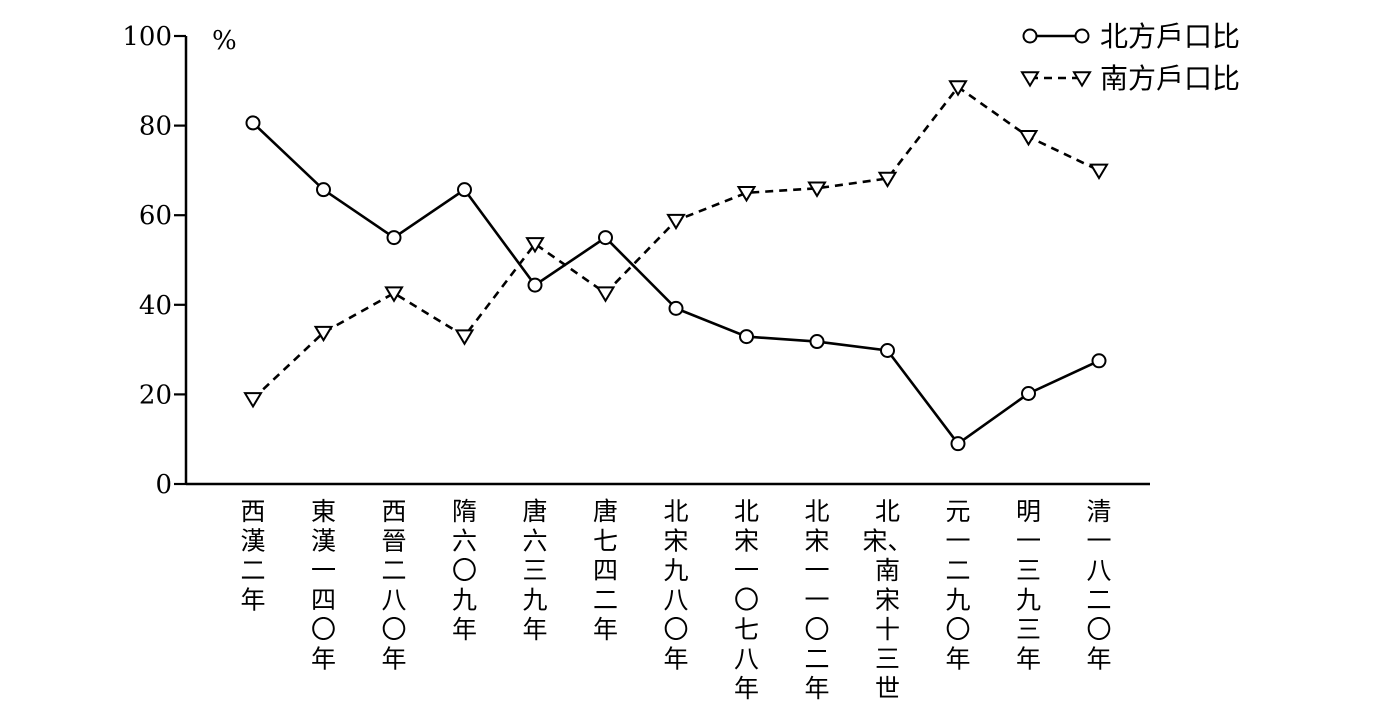  What do you see at coordinates (887, 599) in the screenshot?
I see `x-category-label: 北宋、南宋十三世紀` at bounding box center [887, 599].